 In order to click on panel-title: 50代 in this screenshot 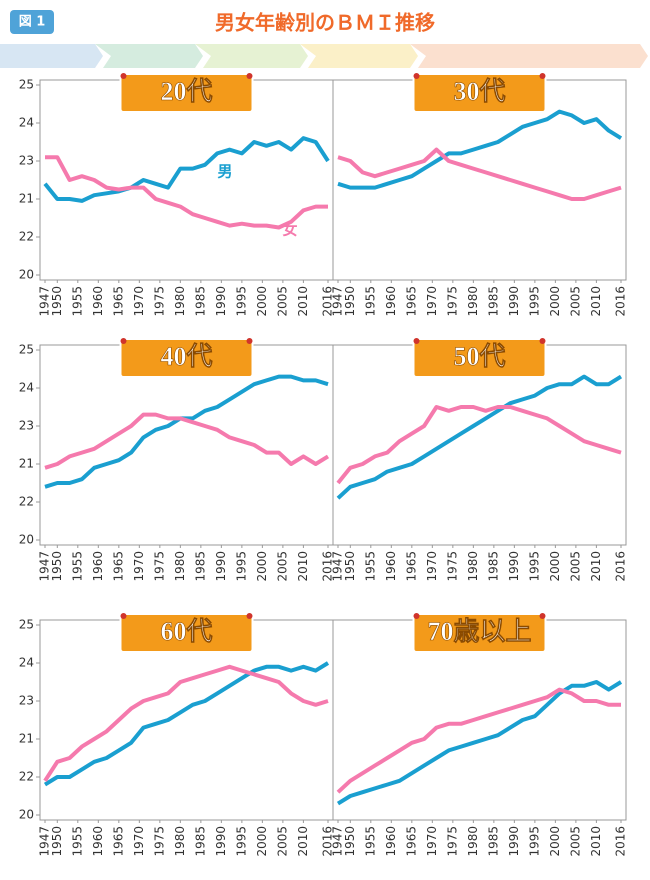, I will do `click(479, 356)`.